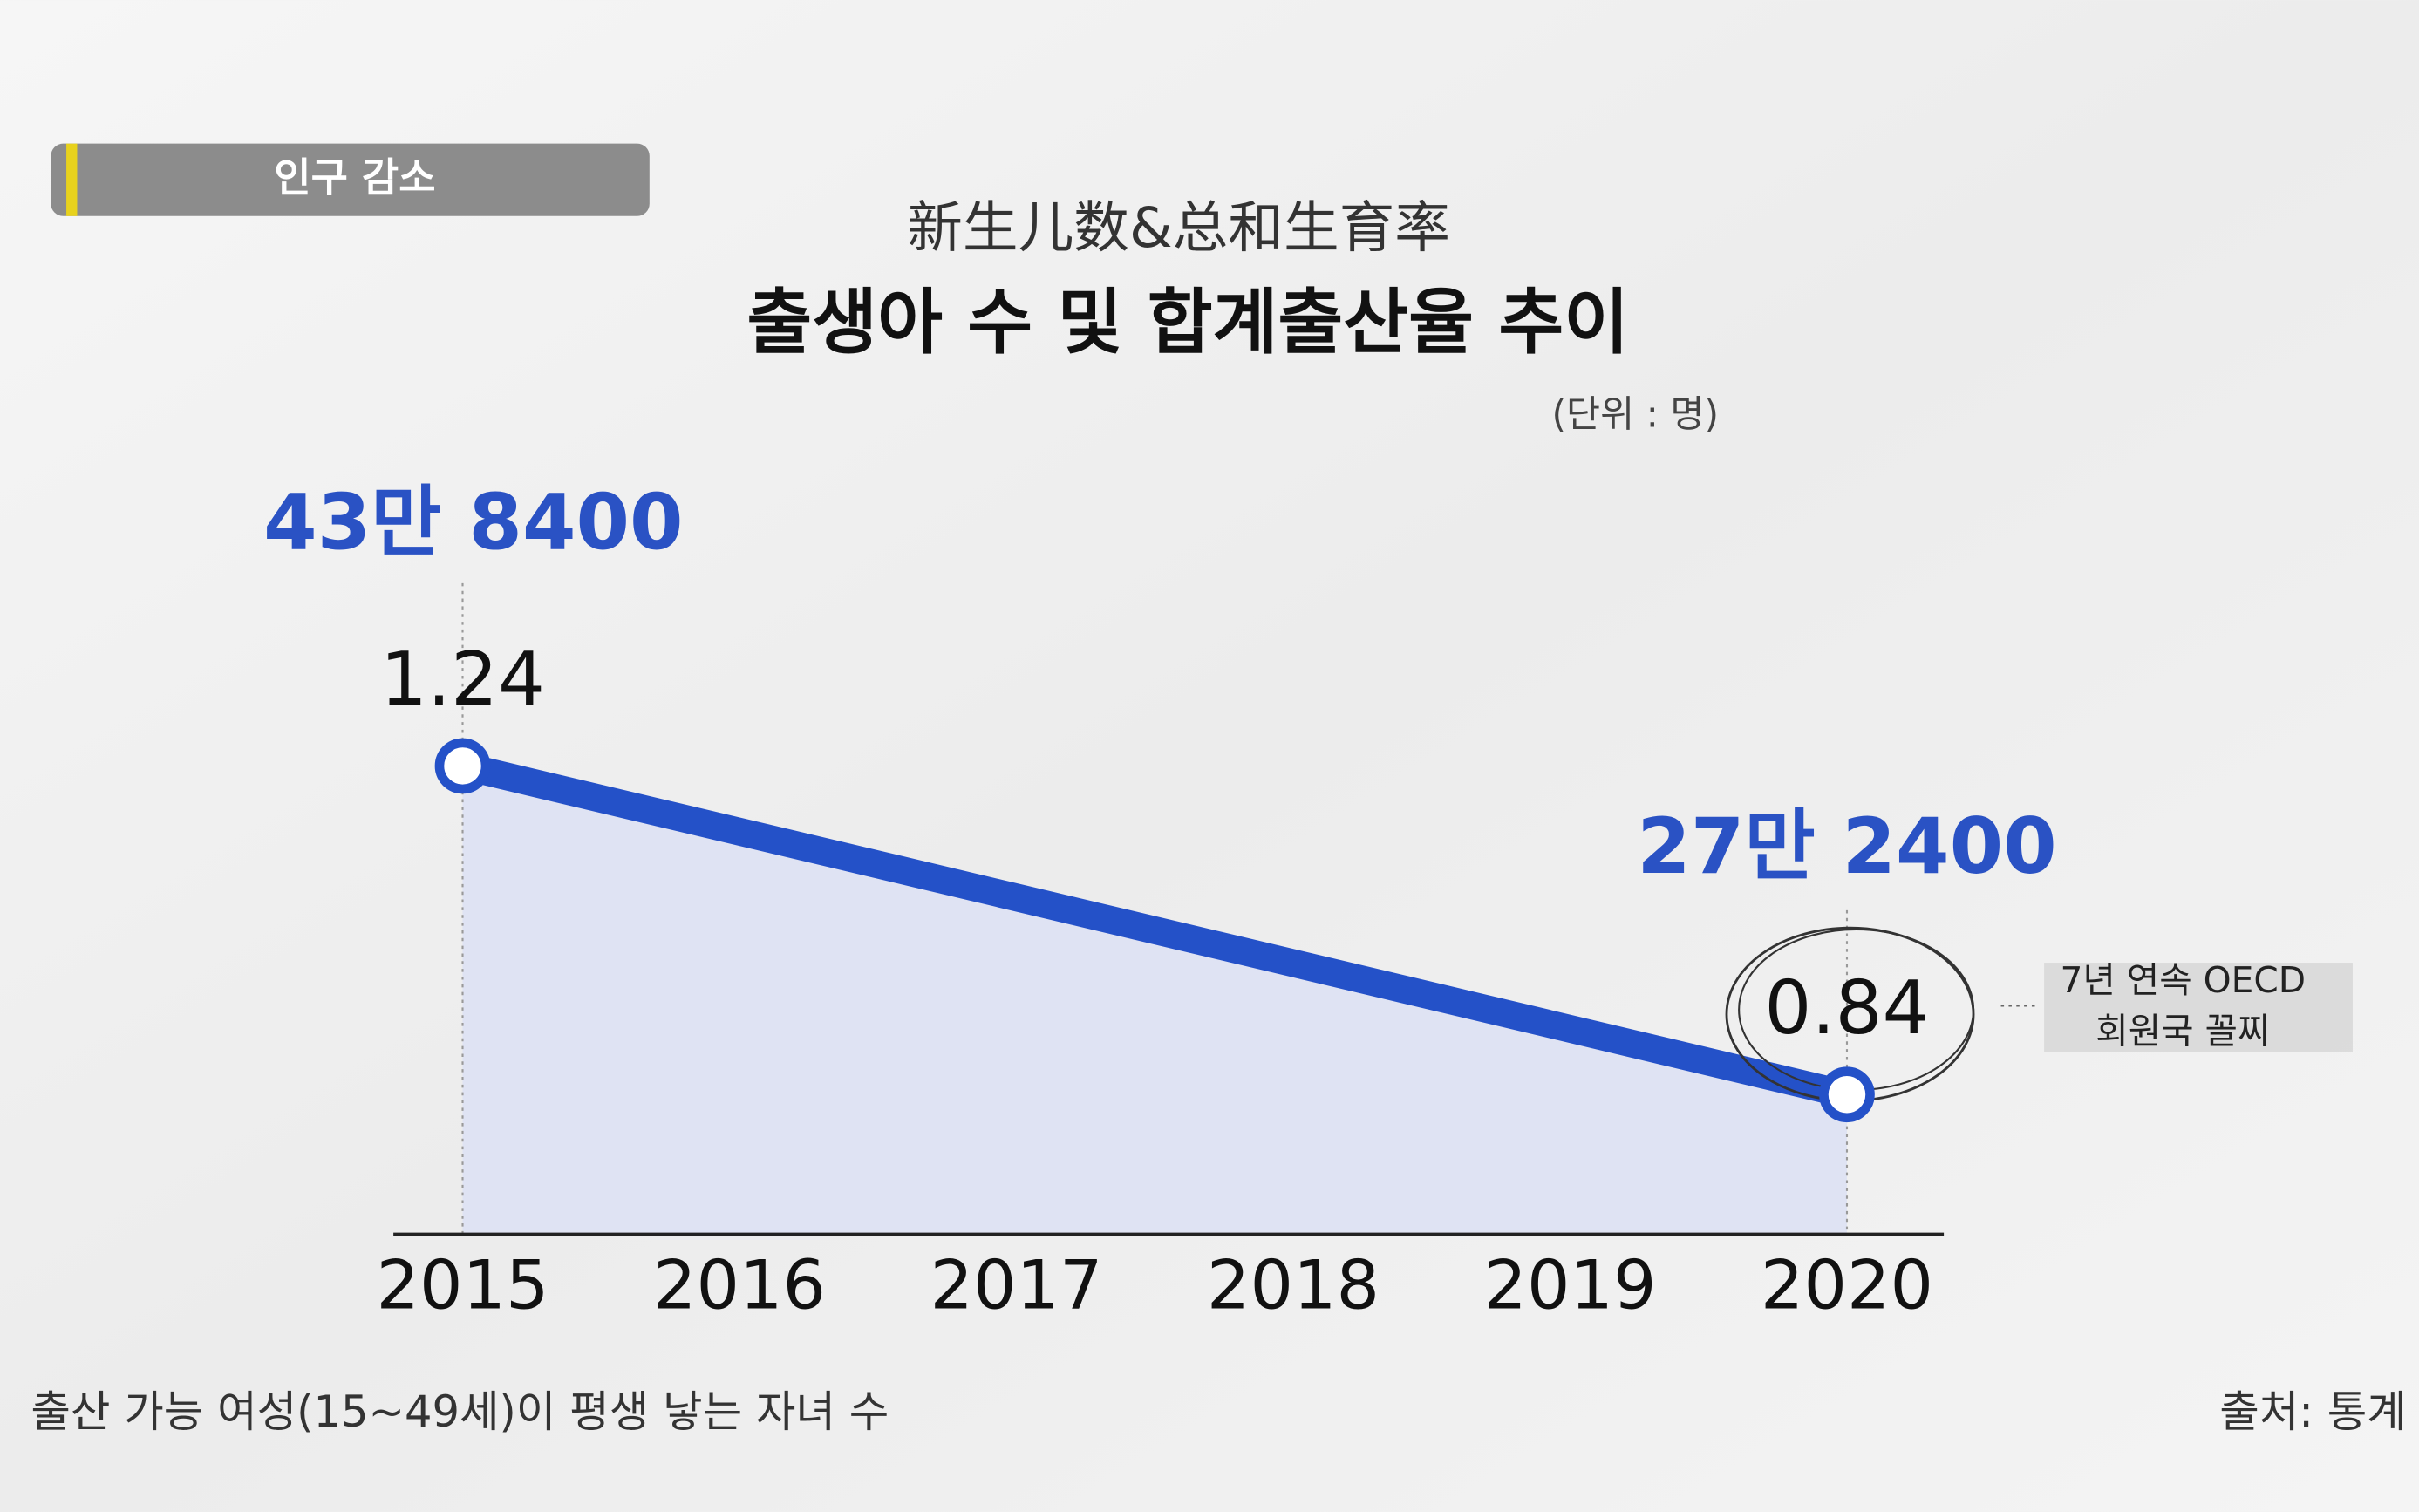 The image size is (2419, 1512). What do you see at coordinates (1846, 1008) in the screenshot?
I see `value-label: 0.84` at bounding box center [1846, 1008].